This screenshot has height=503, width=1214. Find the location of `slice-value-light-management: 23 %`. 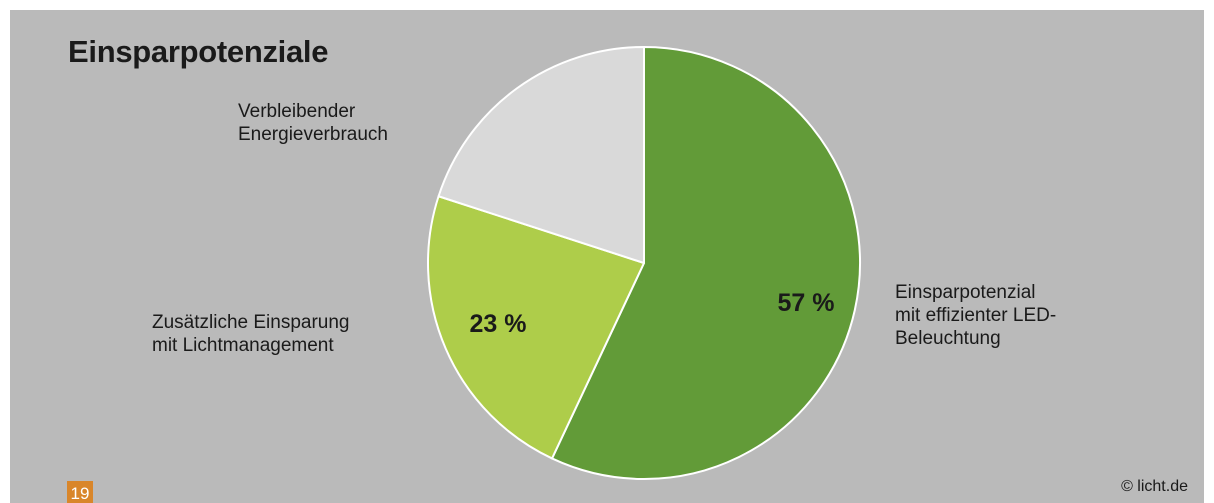

slice-value-light-management: 23 % is located at coordinates (498, 324).